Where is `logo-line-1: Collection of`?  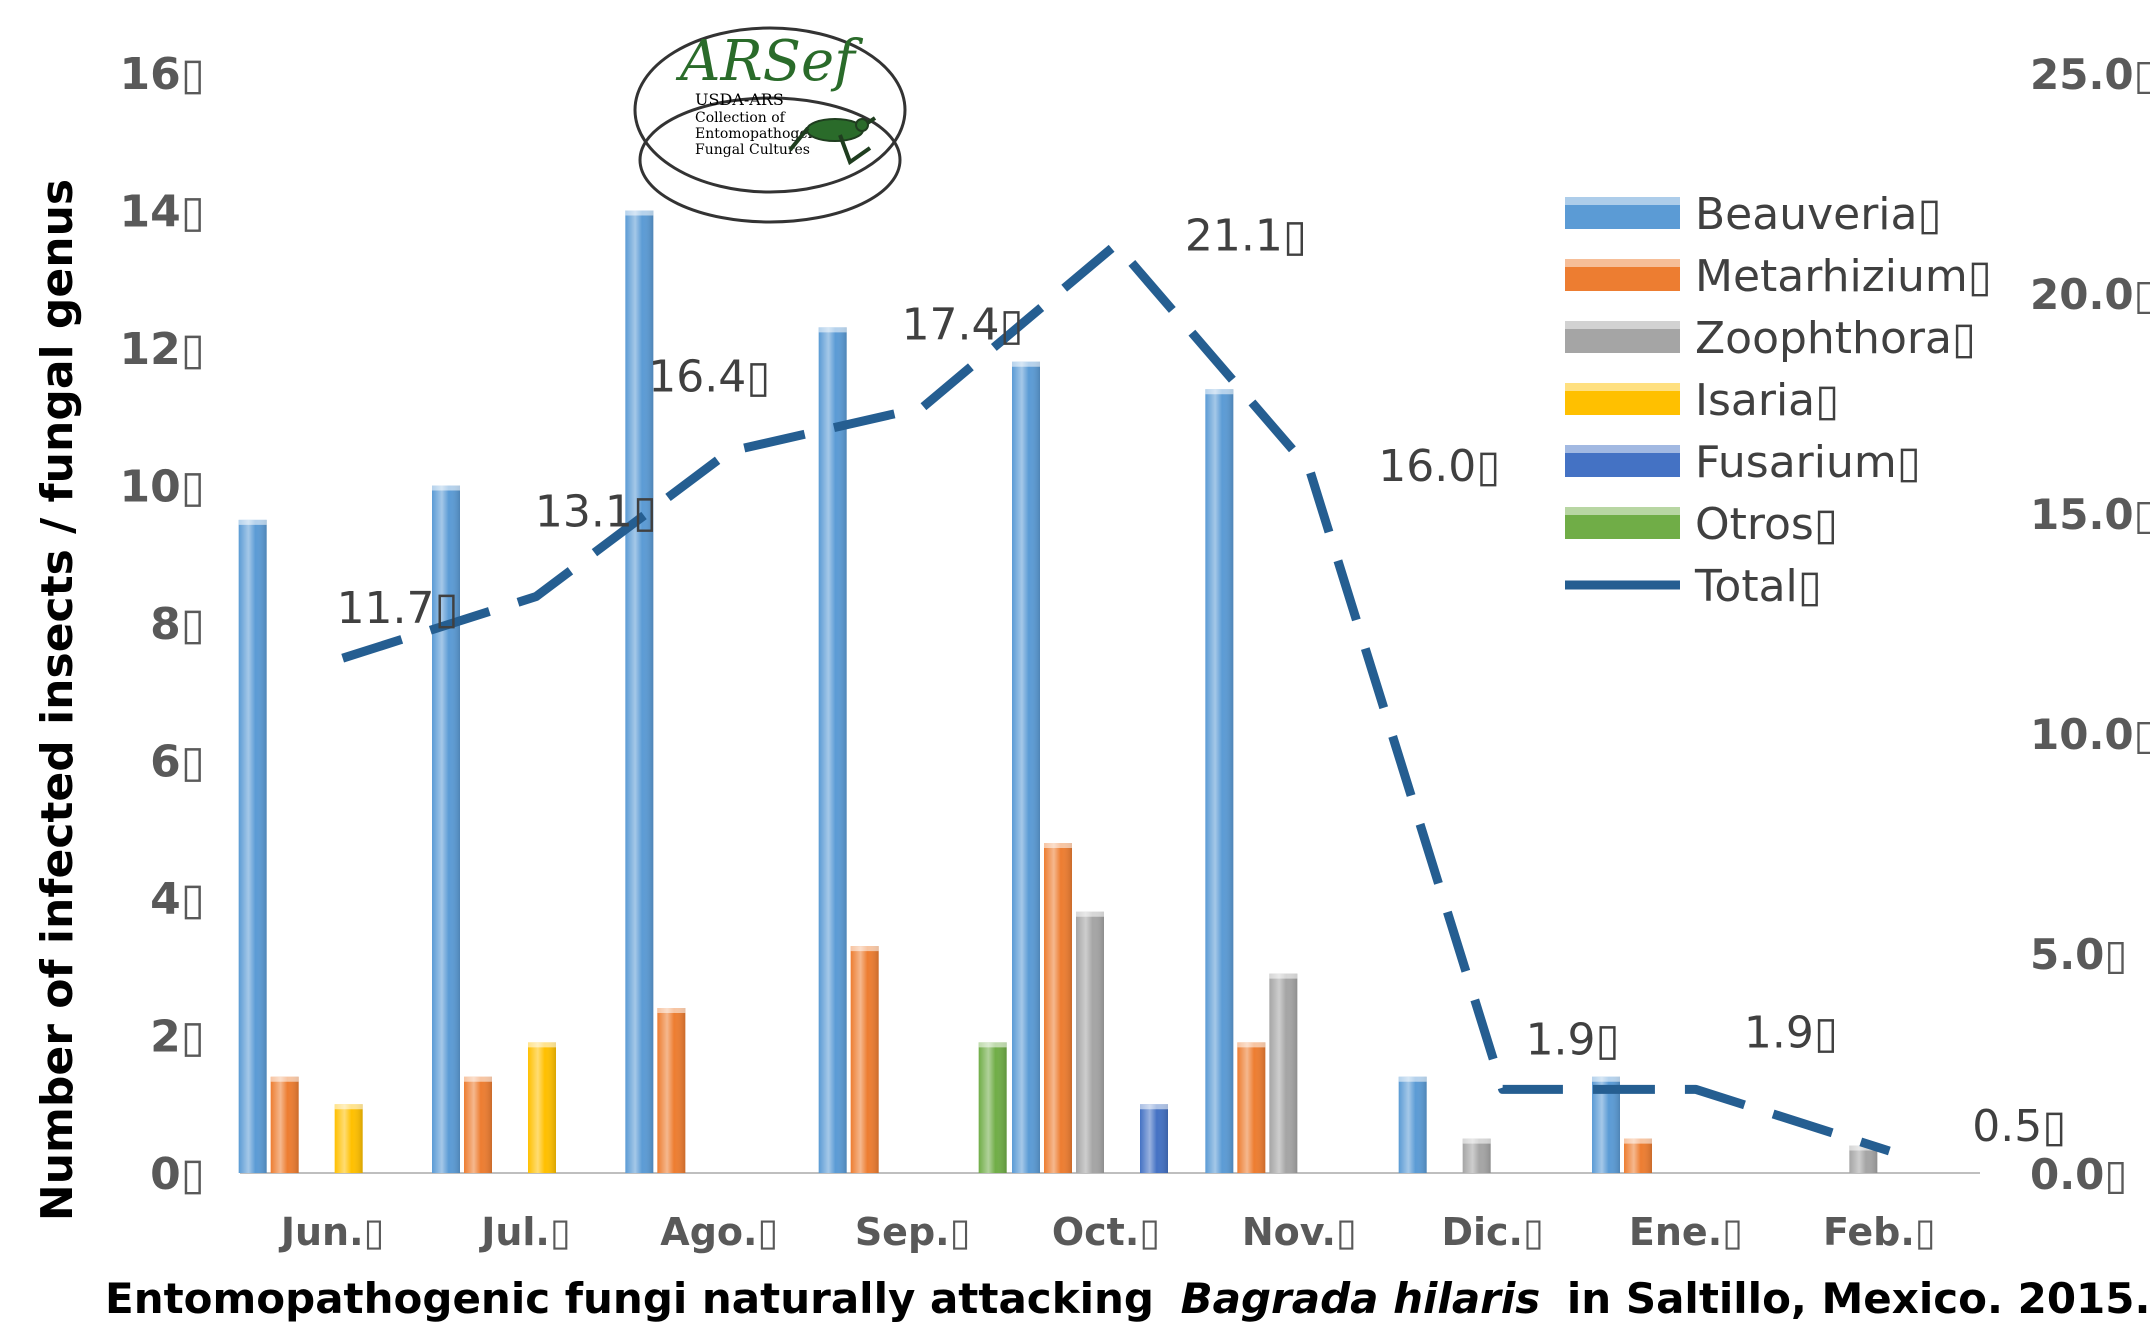
logo-line-1: Collection of is located at coordinates (741, 118).